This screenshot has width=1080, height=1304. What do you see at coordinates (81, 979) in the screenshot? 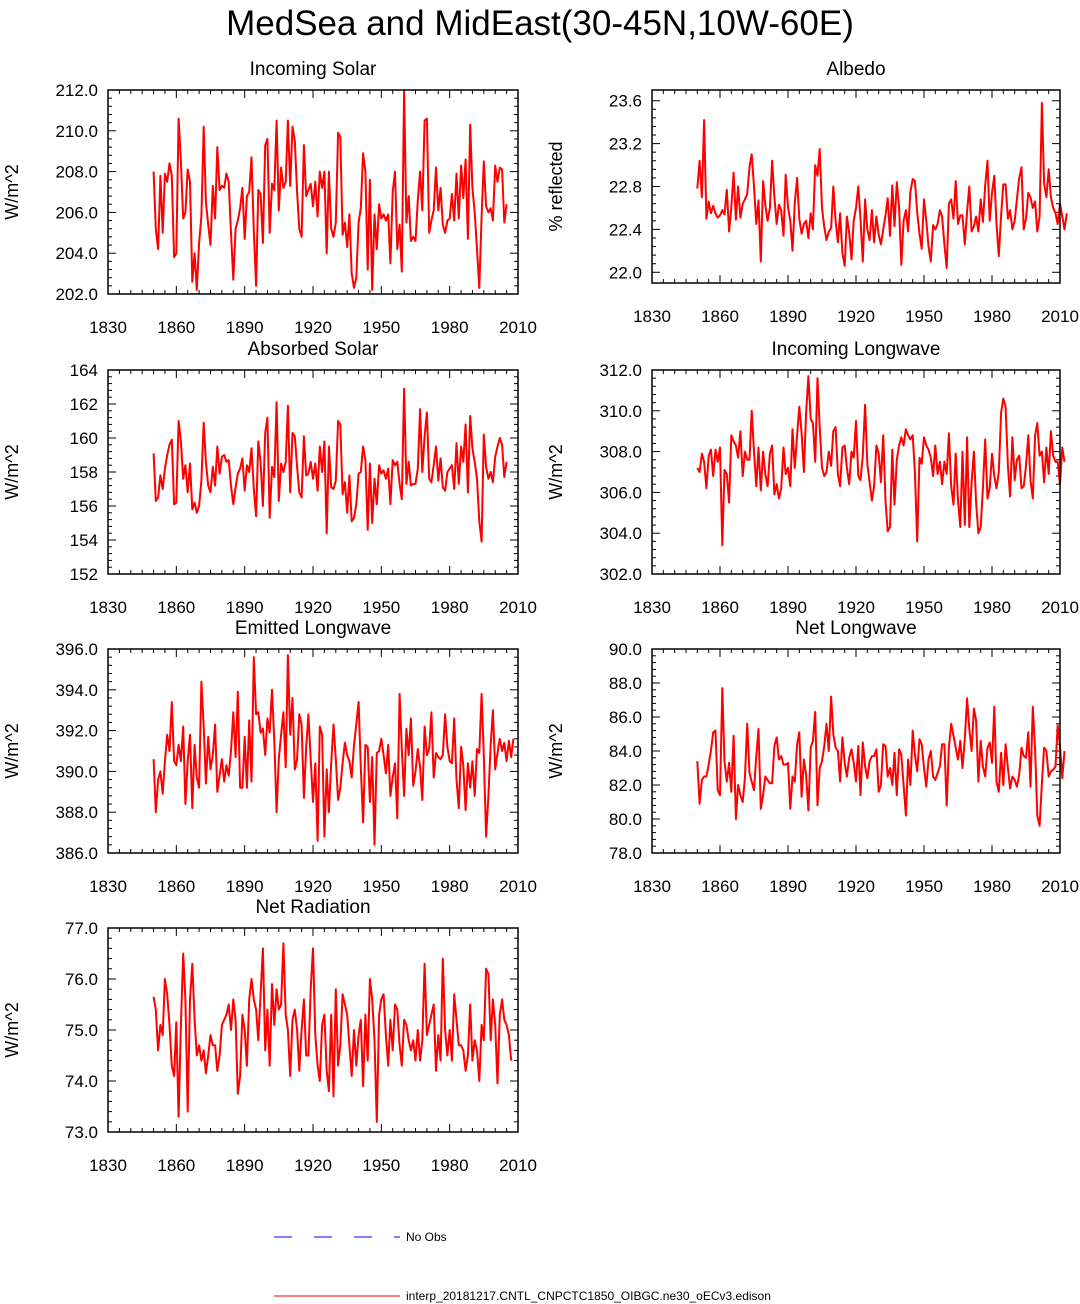
I see `y-tick-label: 76.0` at bounding box center [81, 979].